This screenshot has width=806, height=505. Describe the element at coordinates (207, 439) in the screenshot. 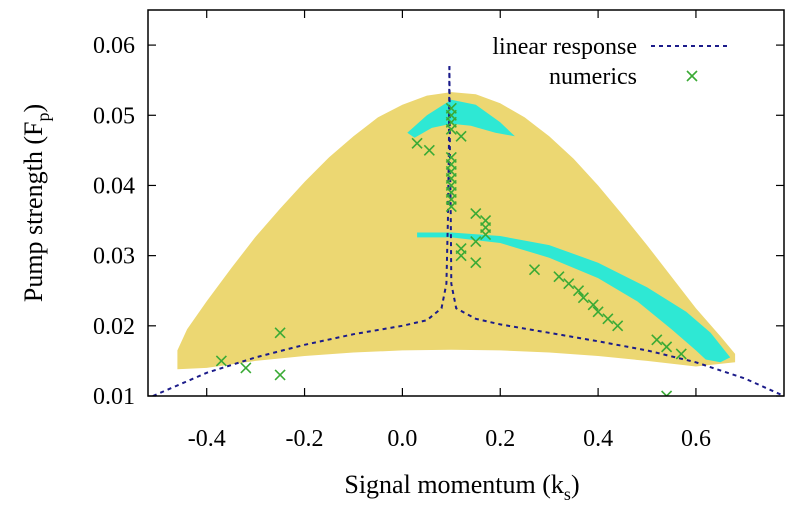

I see `x-tick-label: -0.4` at that location.